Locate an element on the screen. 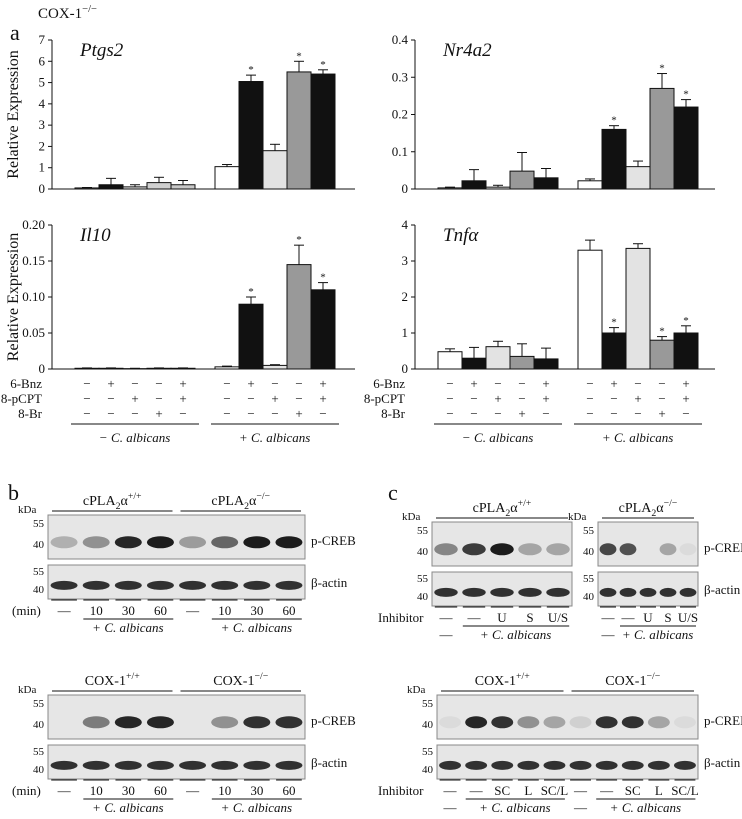 This screenshot has height=819, width=742. lane-label: 60 is located at coordinates (160, 610).